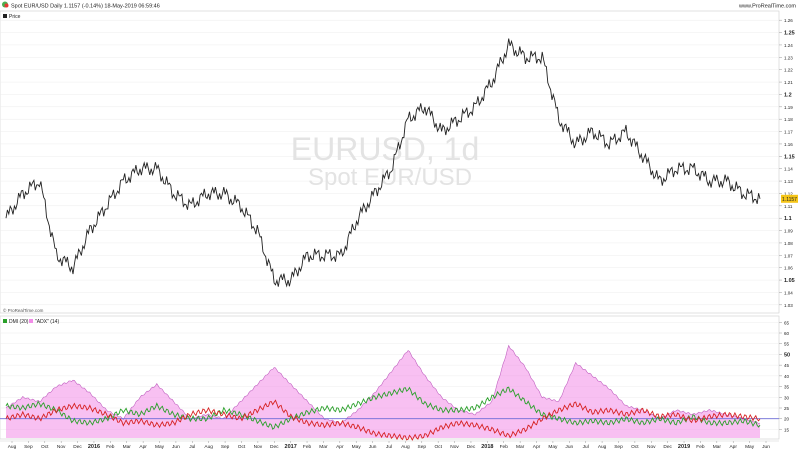 This screenshot has height=450, width=800. Describe the element at coordinates (788, 70) in the screenshot. I see `price-y-tick-label: 1.22` at that location.